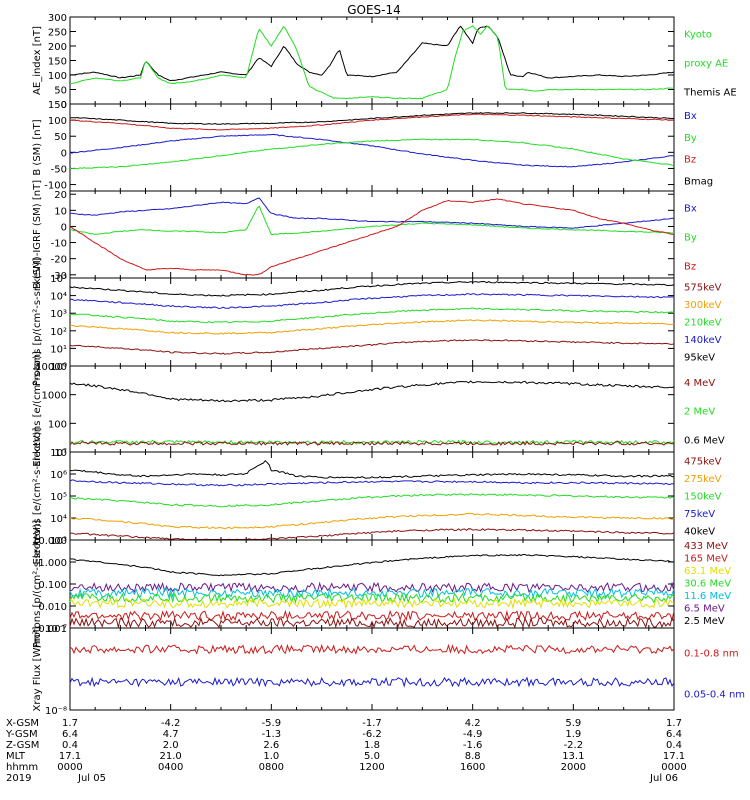  Describe the element at coordinates (372, 723) in the screenshot. I see `ephemeris-value: -1.7` at that location.